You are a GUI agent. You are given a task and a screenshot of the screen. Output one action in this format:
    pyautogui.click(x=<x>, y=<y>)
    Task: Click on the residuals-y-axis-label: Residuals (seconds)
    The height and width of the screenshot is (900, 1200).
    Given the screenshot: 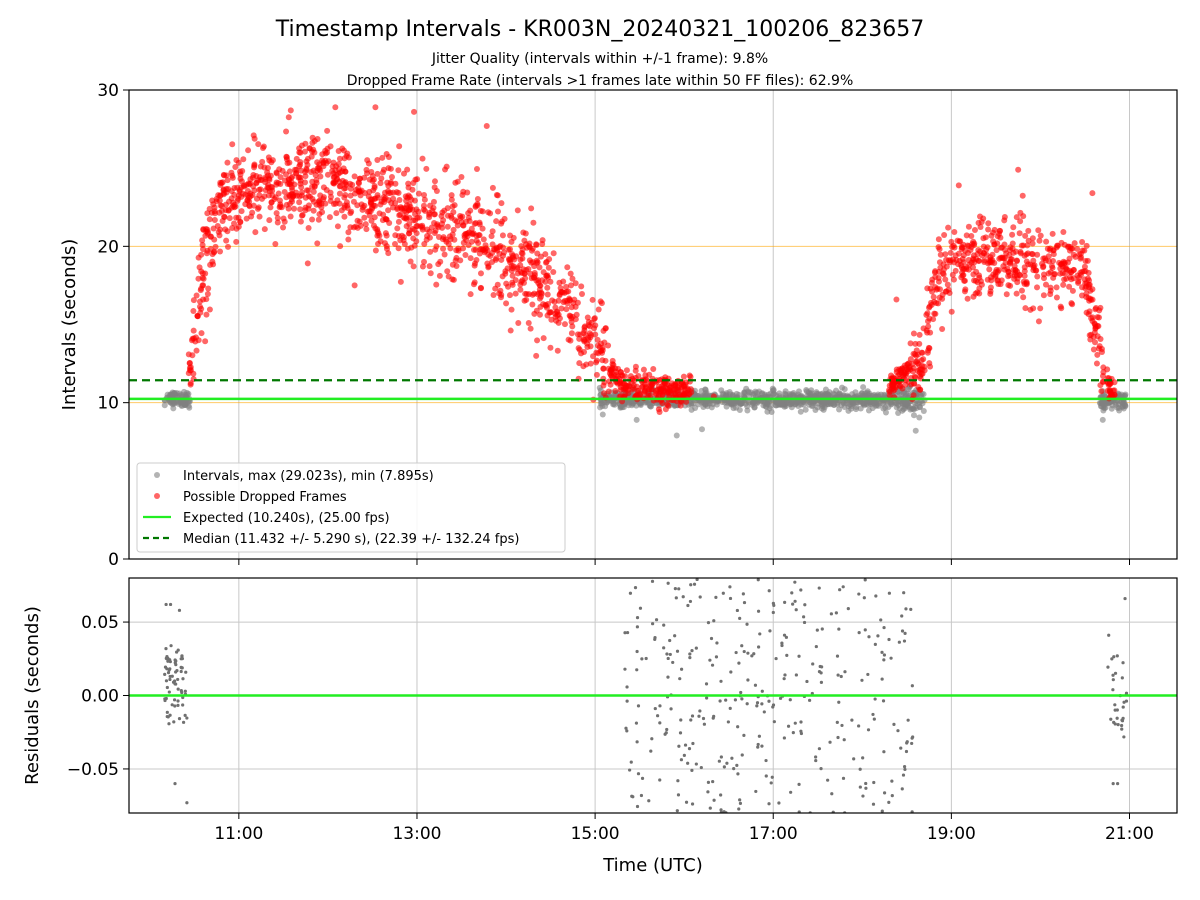 What is the action you would take?
    pyautogui.click(x=32, y=695)
    